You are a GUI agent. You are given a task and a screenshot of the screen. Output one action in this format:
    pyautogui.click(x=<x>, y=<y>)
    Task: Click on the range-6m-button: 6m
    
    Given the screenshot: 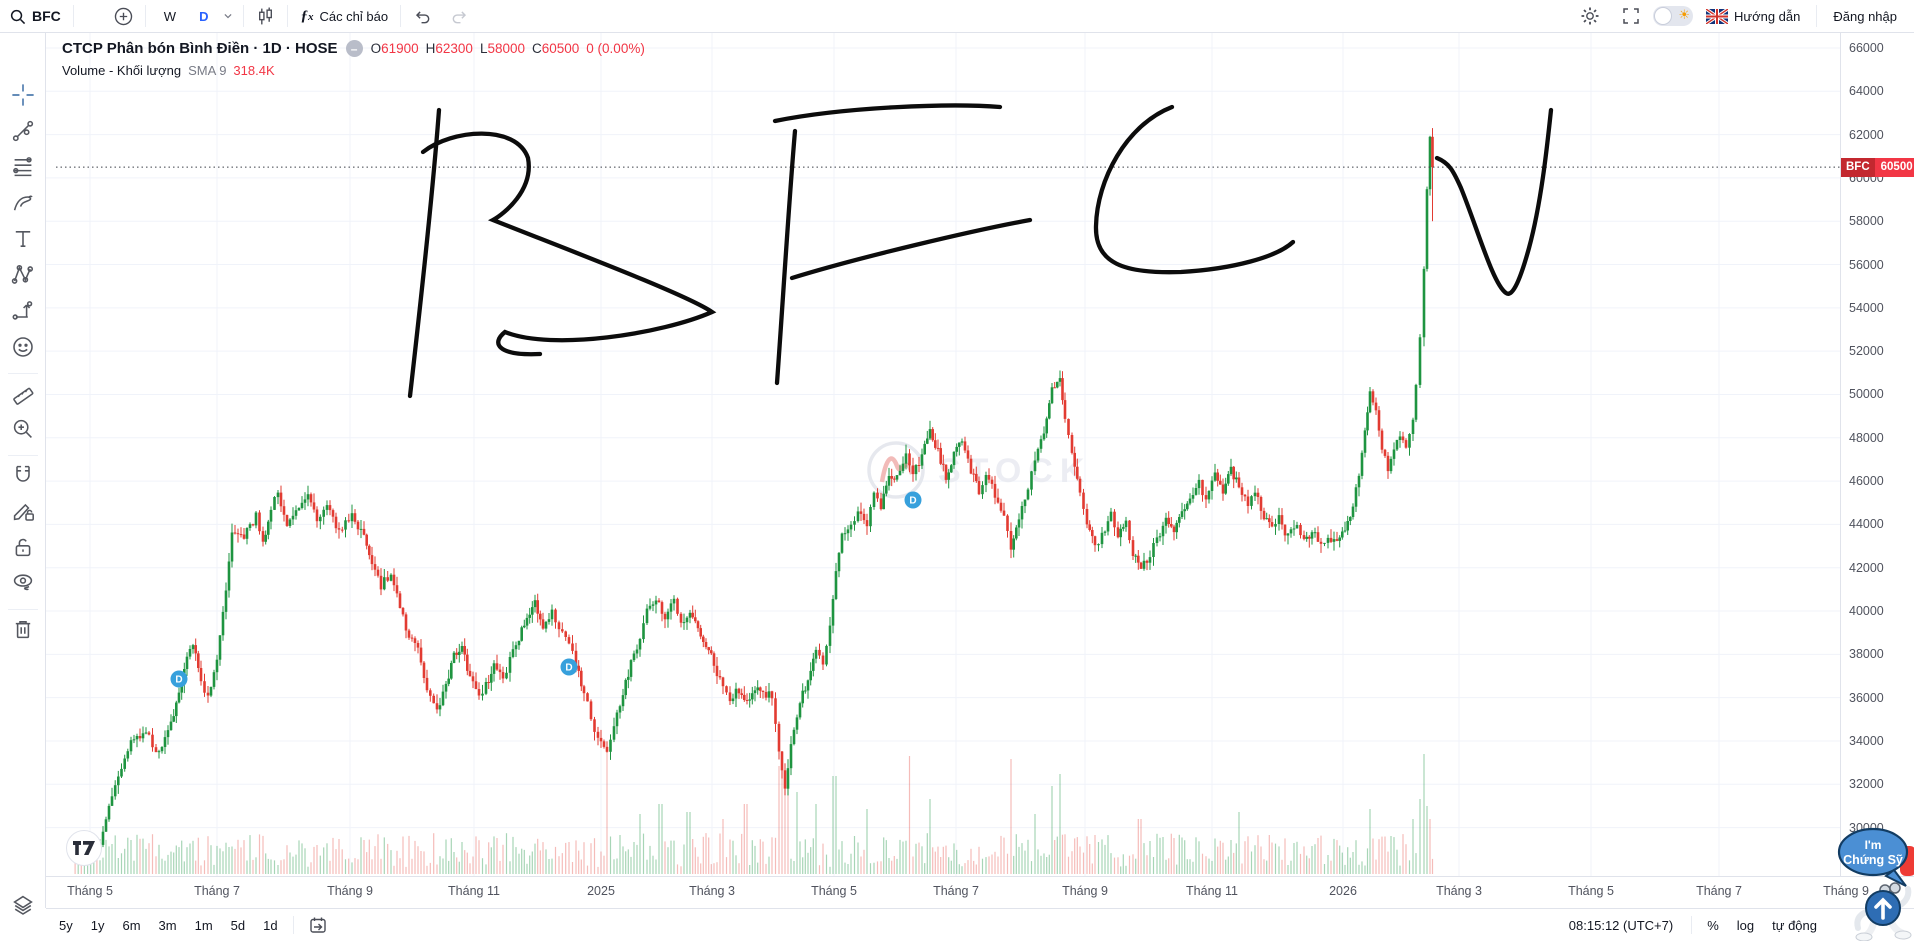 What is the action you would take?
    pyautogui.click(x=131, y=925)
    